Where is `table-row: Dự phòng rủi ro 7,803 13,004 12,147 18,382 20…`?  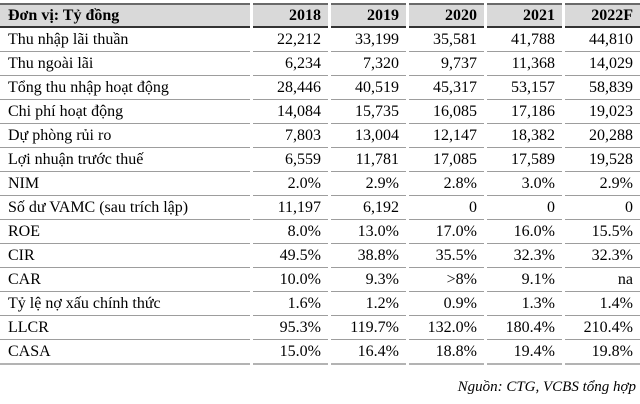 table-row: Dự phòng rủi ro 7,803 13,004 12,147 18,382 20… is located at coordinates (320, 136).